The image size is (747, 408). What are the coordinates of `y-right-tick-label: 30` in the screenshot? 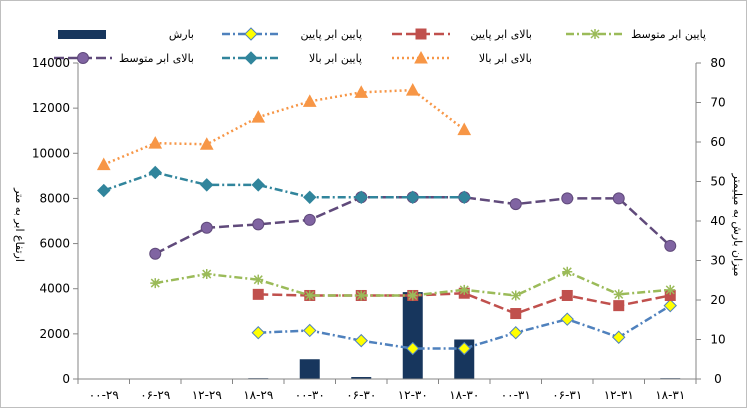 It's located at (717, 261).